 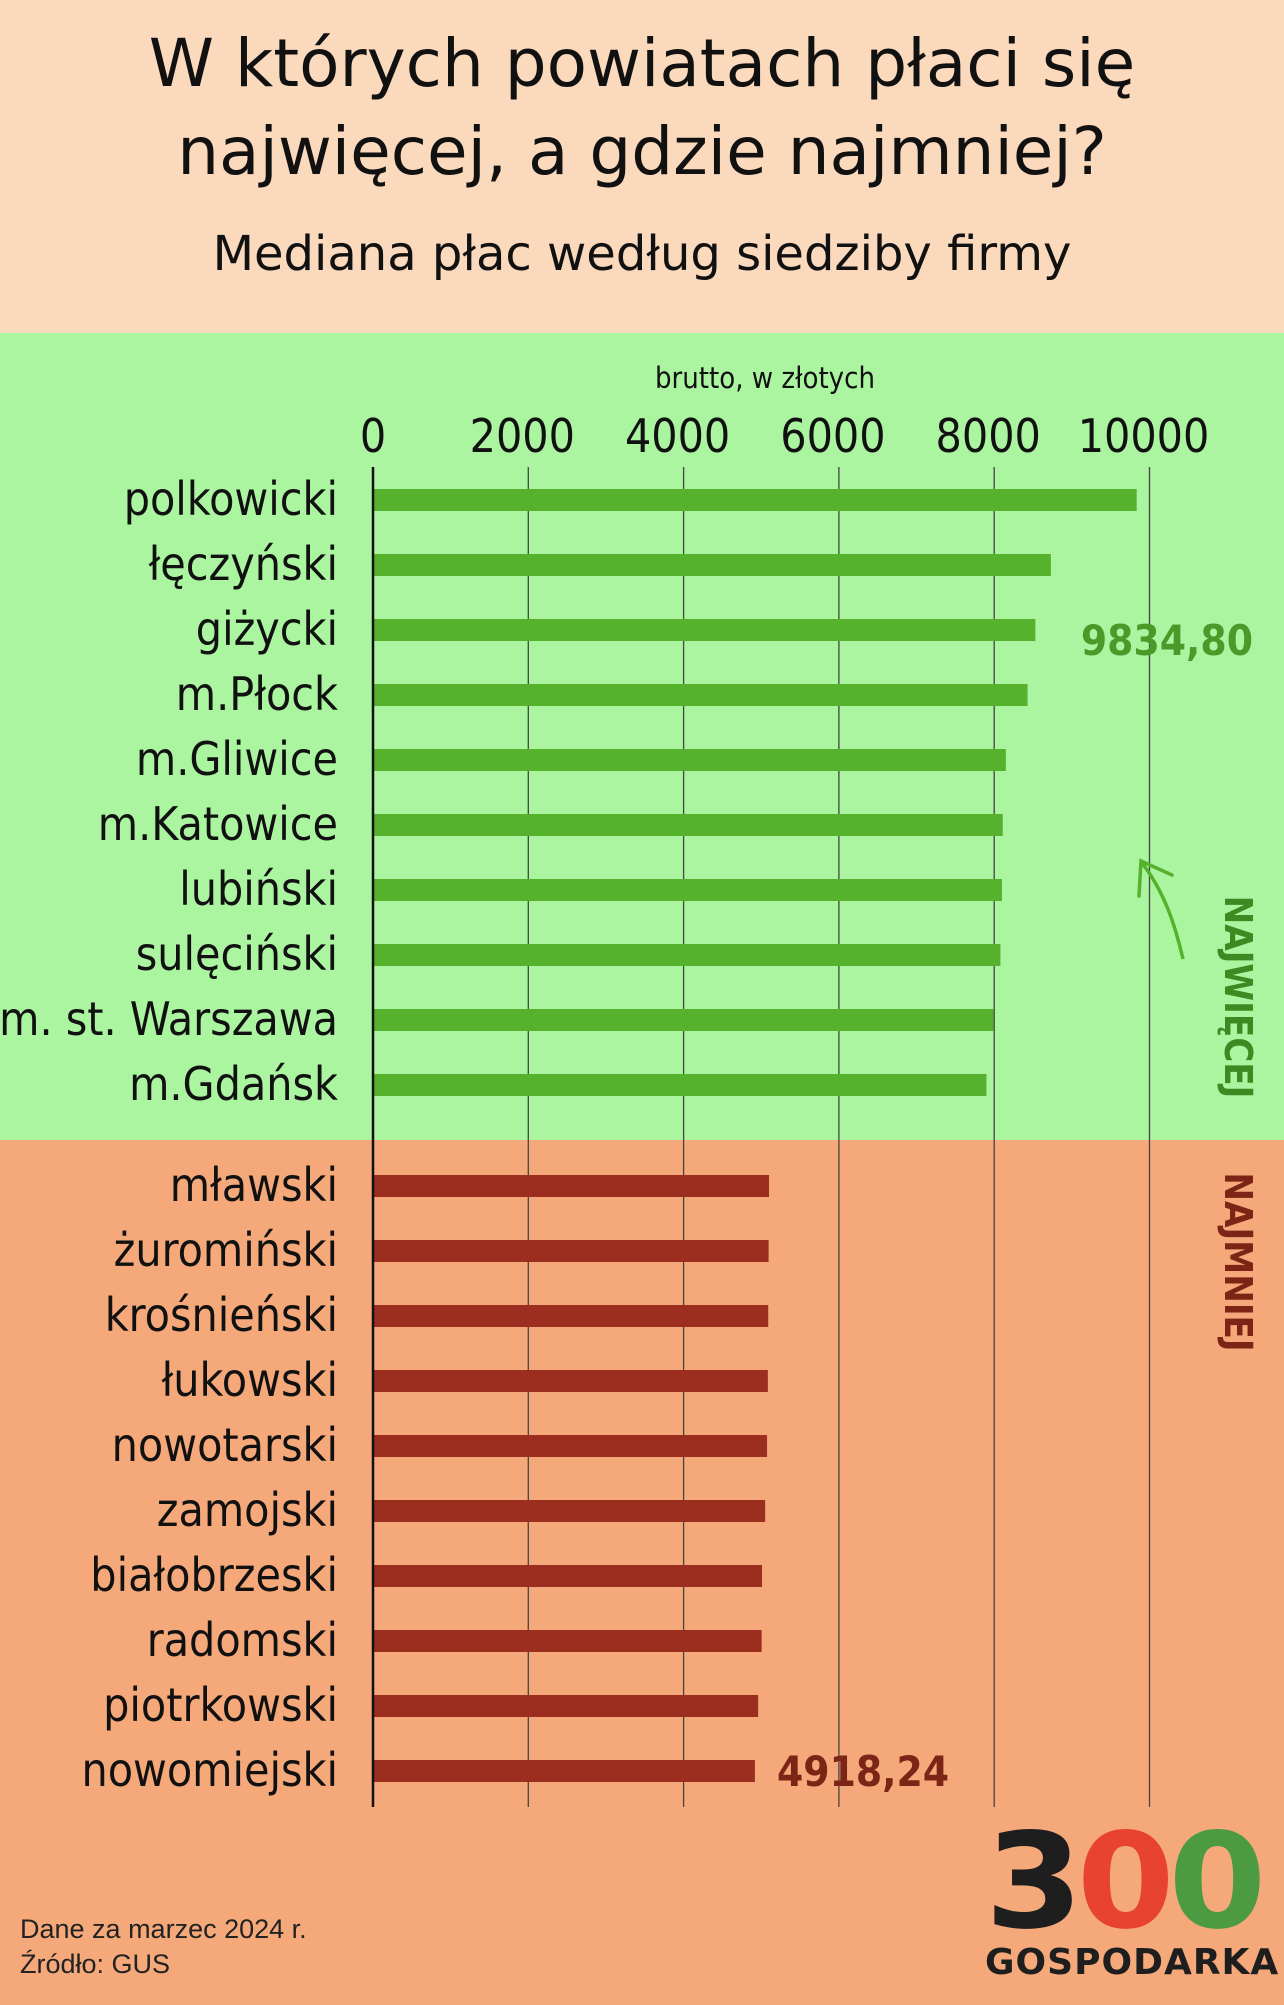 I want to click on data-date-note: Dane za marzec 2024 r., so click(x=163, y=1929).